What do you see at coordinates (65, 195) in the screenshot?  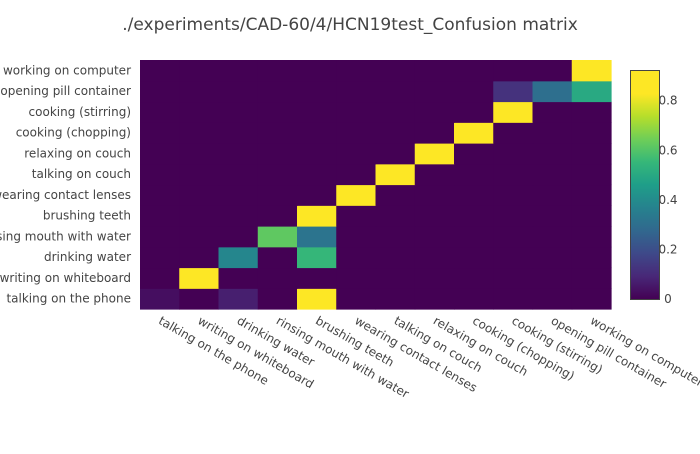 I see `y-tick-label: wearing contact lenses` at bounding box center [65, 195].